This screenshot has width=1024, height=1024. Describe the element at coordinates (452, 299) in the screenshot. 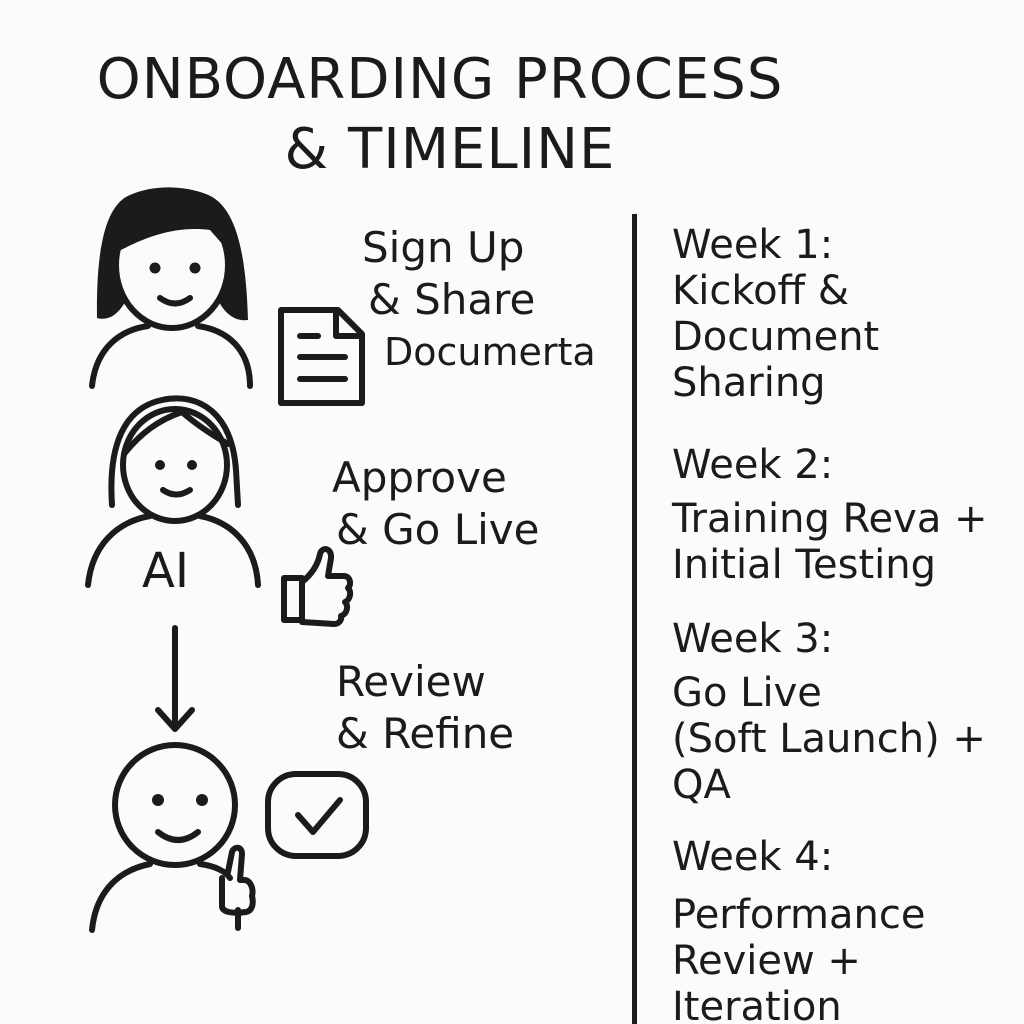

I see `step-sign-up-line-2: & Share` at that location.